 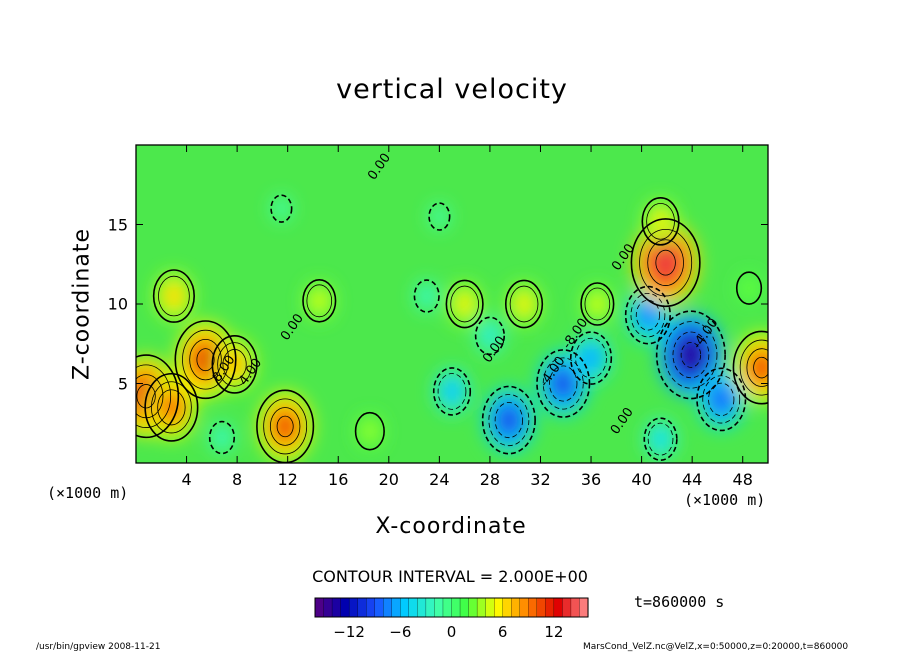 I want to click on chart-title: vertical velocity, so click(x=452, y=89).